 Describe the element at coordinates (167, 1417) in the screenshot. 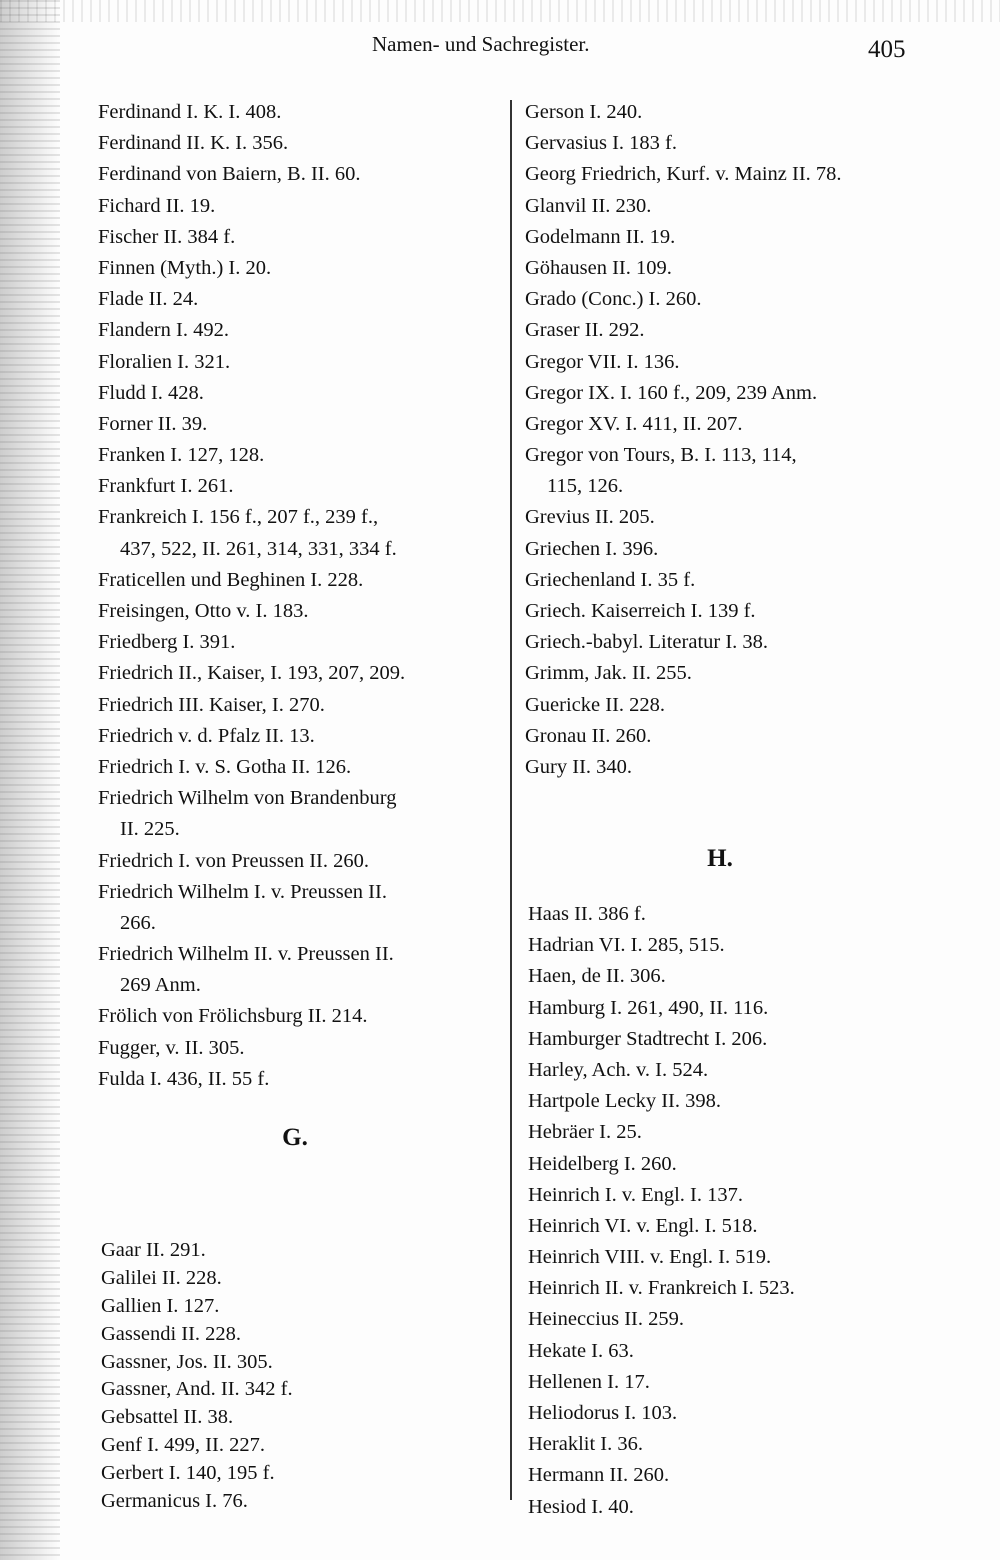

I see `index-entry: Gebsattel II. 38.` at that location.